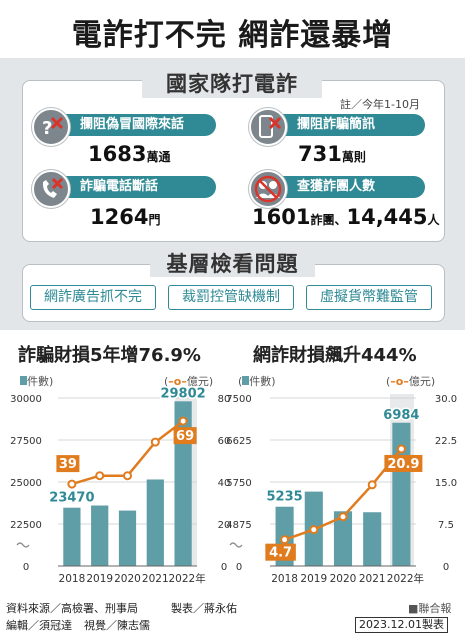 The width and height of the screenshot is (465, 640). What do you see at coordinates (285, 497) in the screenshot?
I see `chart2-bar-data-label: 5235` at bounding box center [285, 497].